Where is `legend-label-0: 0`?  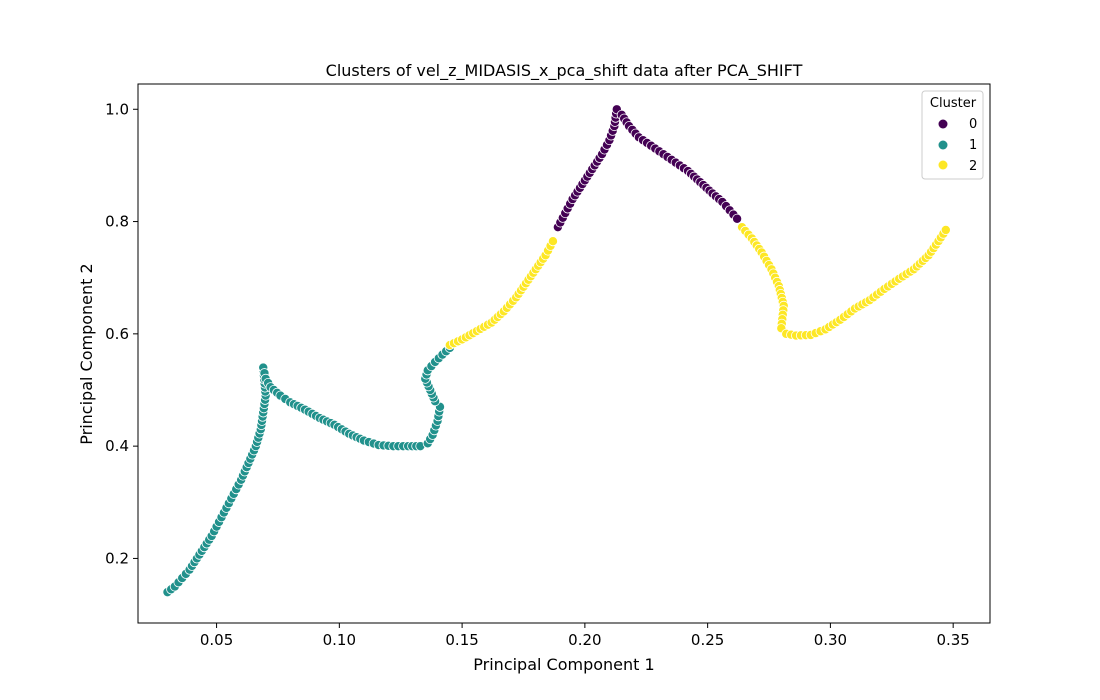
legend-label-0: 0 is located at coordinates (973, 124).